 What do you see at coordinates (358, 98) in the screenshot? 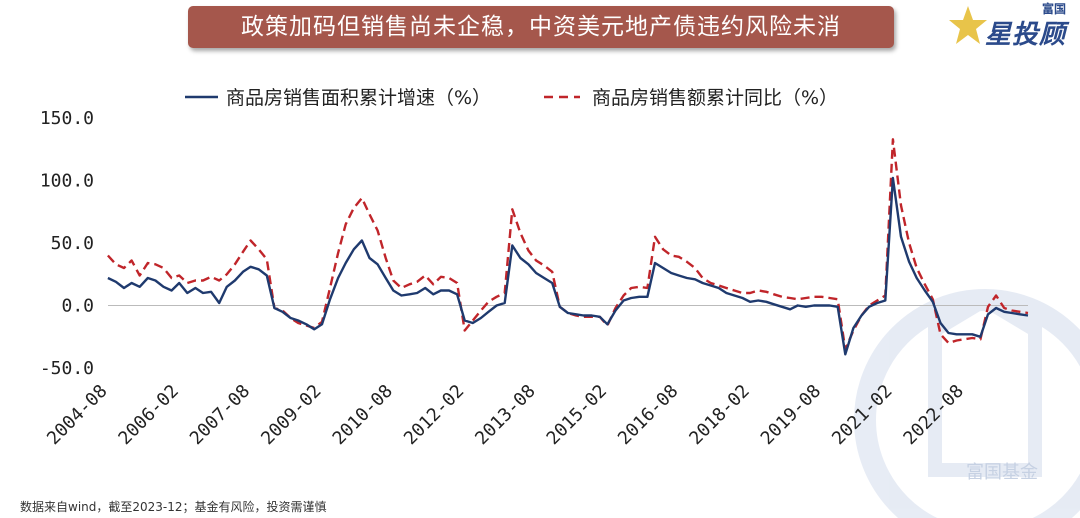
I see `legend-label-area: 商品房销售面积累计增速（%）` at bounding box center [358, 98].